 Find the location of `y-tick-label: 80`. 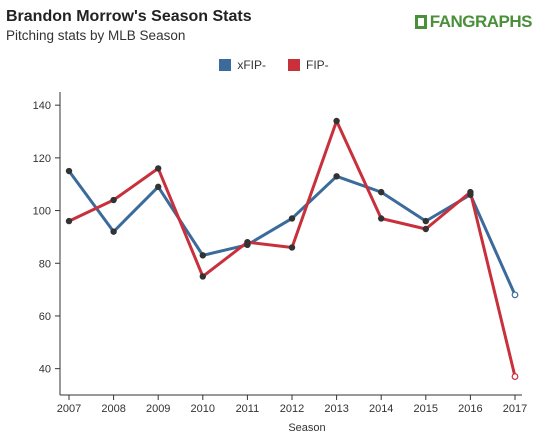

y-tick-label: 80 is located at coordinates (45, 264).